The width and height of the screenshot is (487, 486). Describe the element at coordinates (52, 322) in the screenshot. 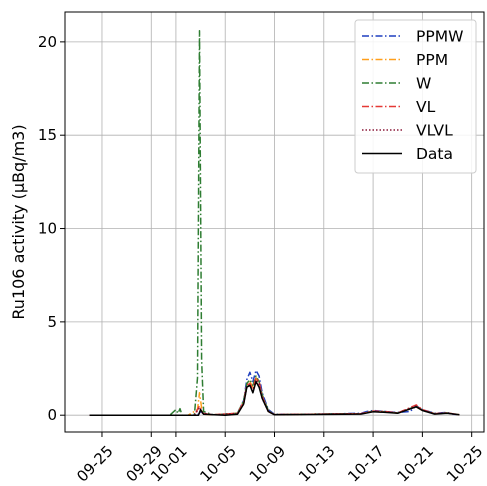

I see `y-tick-label: 5` at that location.